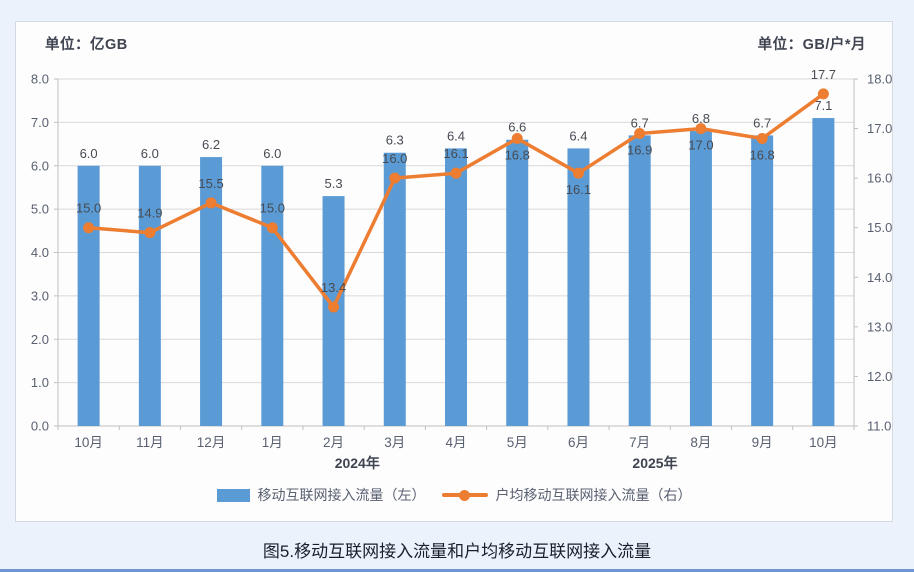  I want to click on left-axis-tick-label: 7.0, so click(40, 122).